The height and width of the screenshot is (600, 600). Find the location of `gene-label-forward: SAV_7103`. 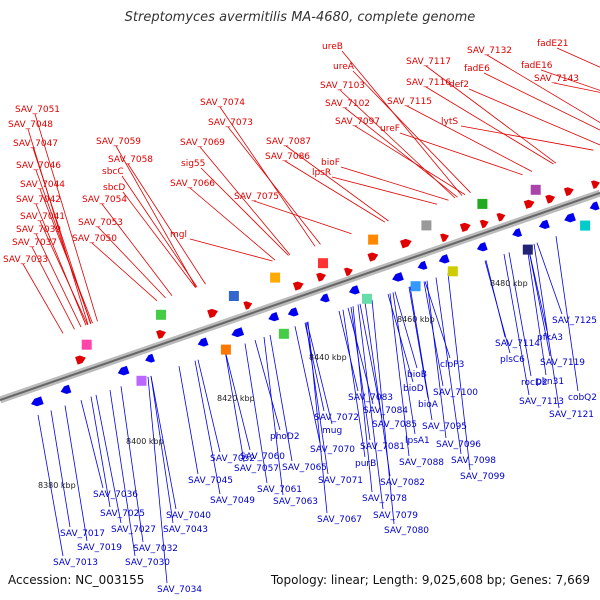

gene-label-forward: SAV_7103 is located at coordinates (342, 86).